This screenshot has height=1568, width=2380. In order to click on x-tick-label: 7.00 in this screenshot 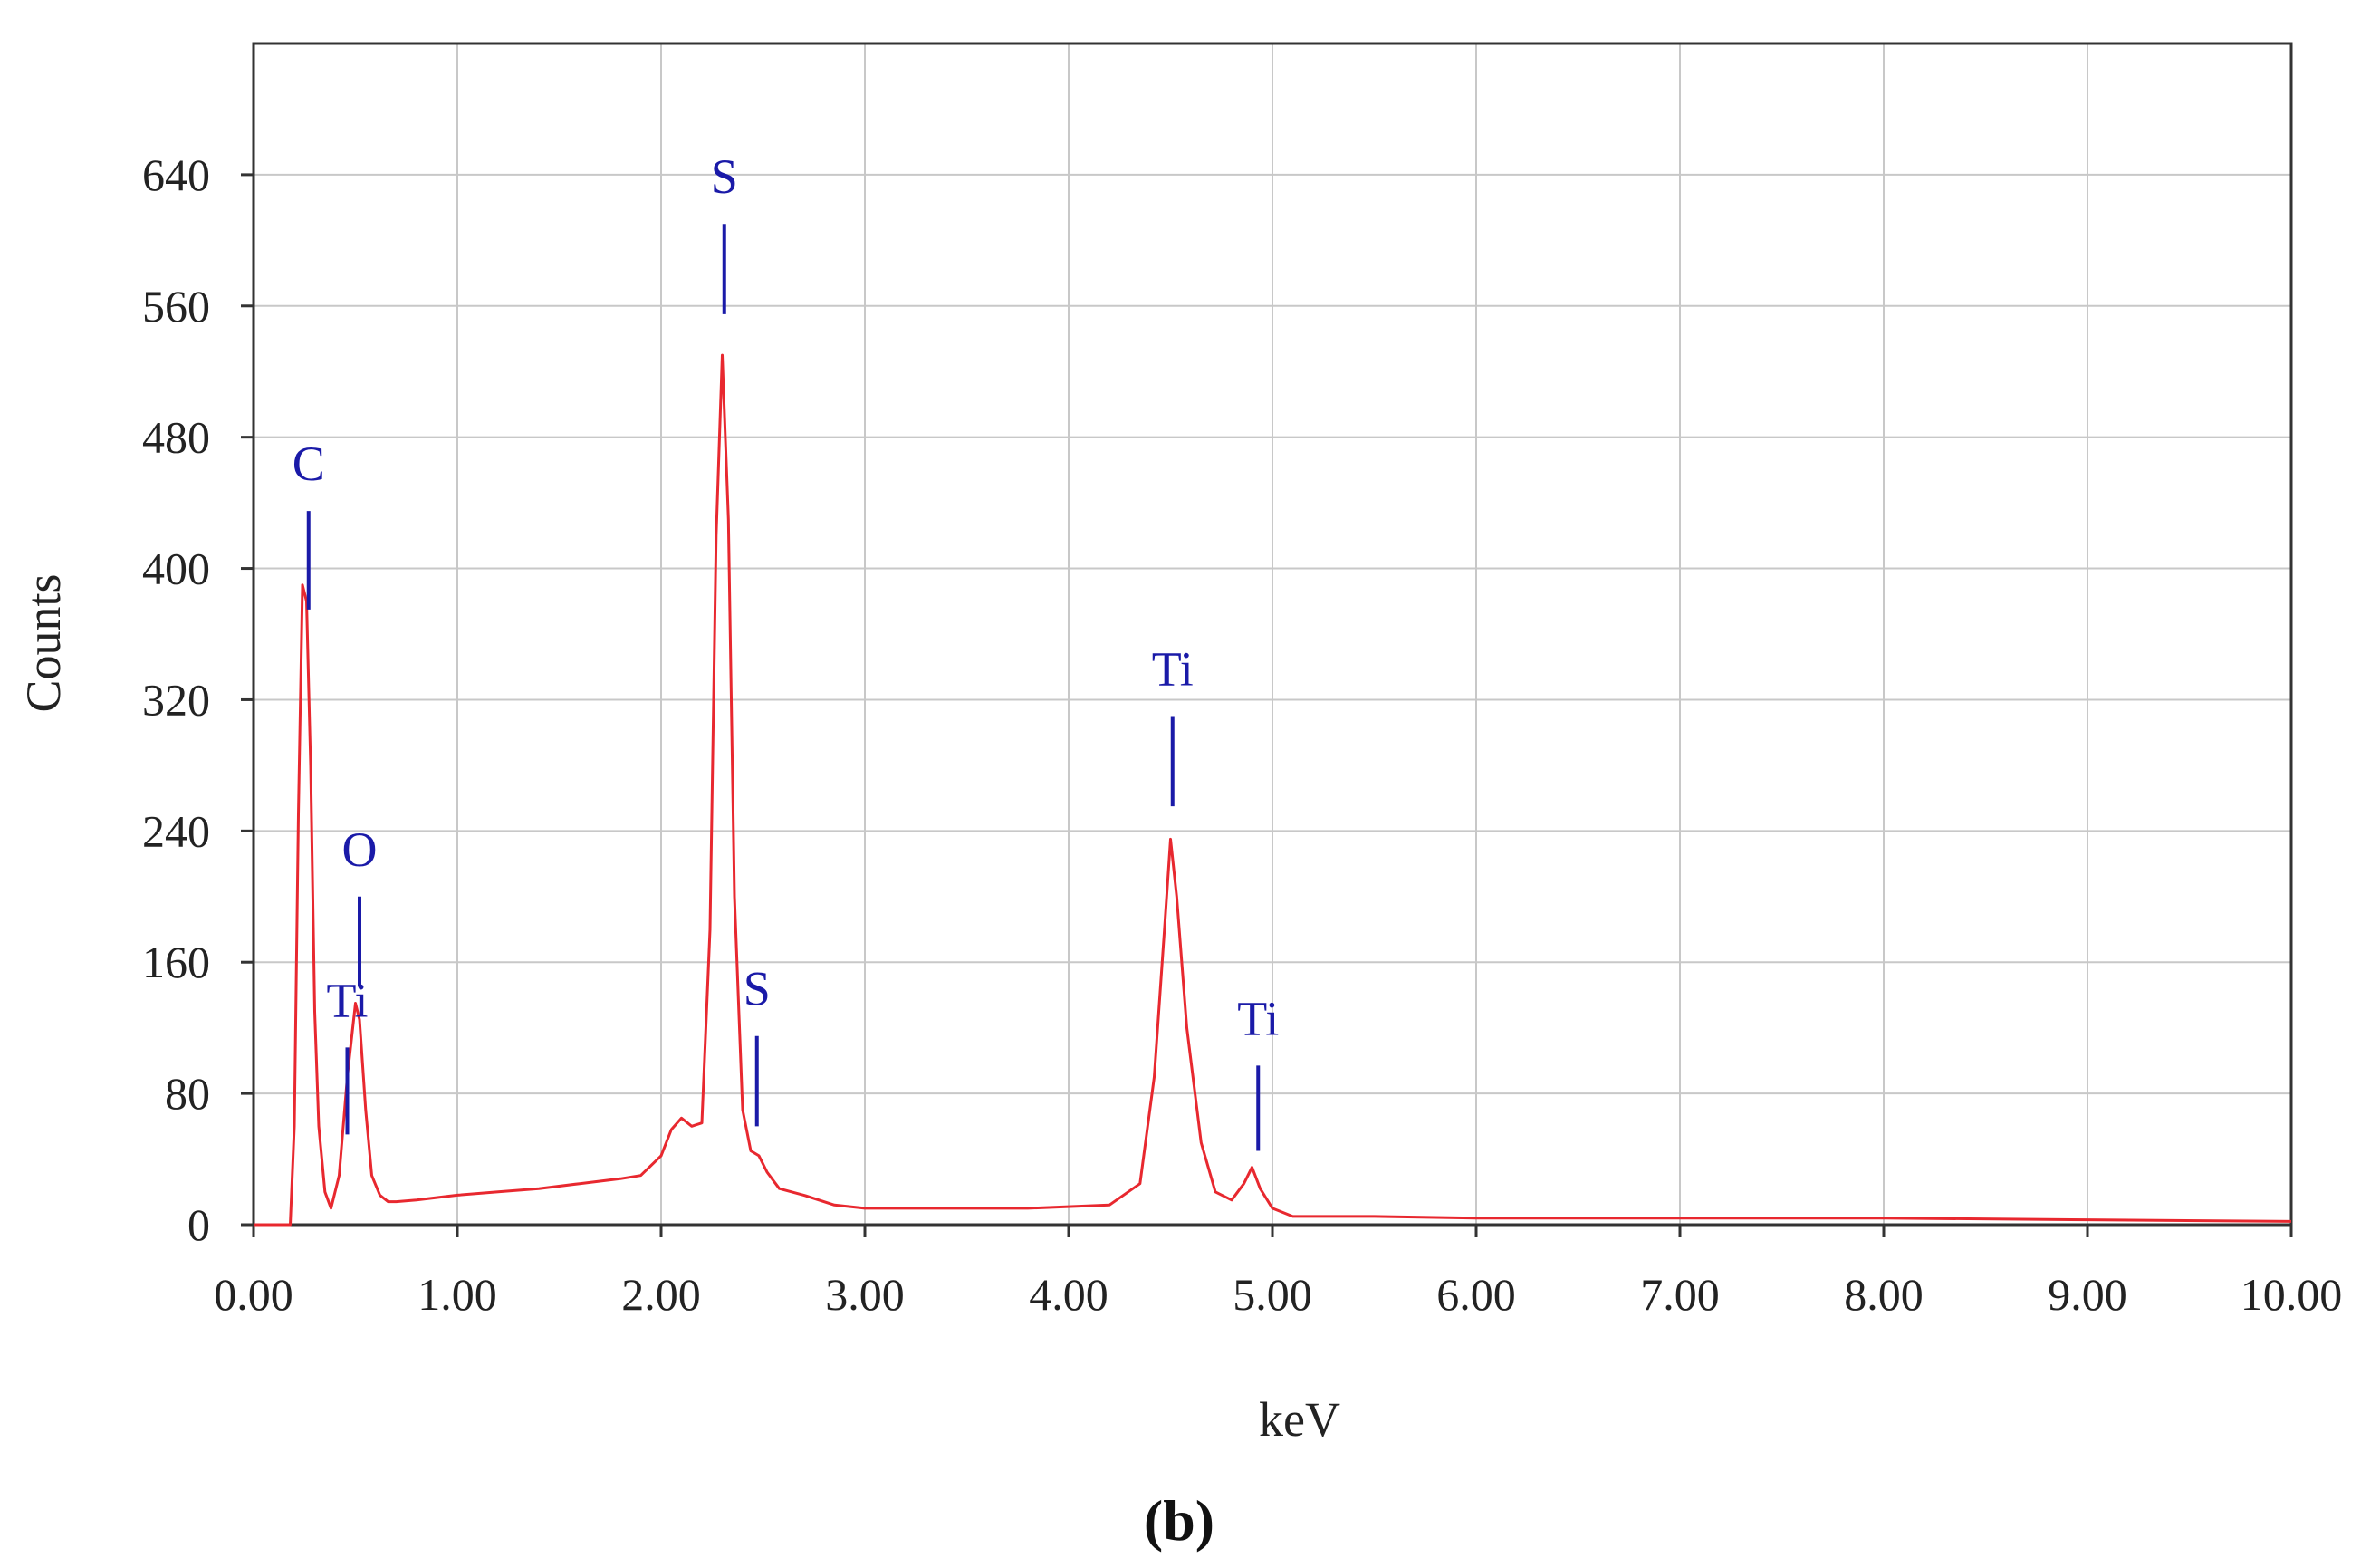, I will do `click(1680, 1294)`.